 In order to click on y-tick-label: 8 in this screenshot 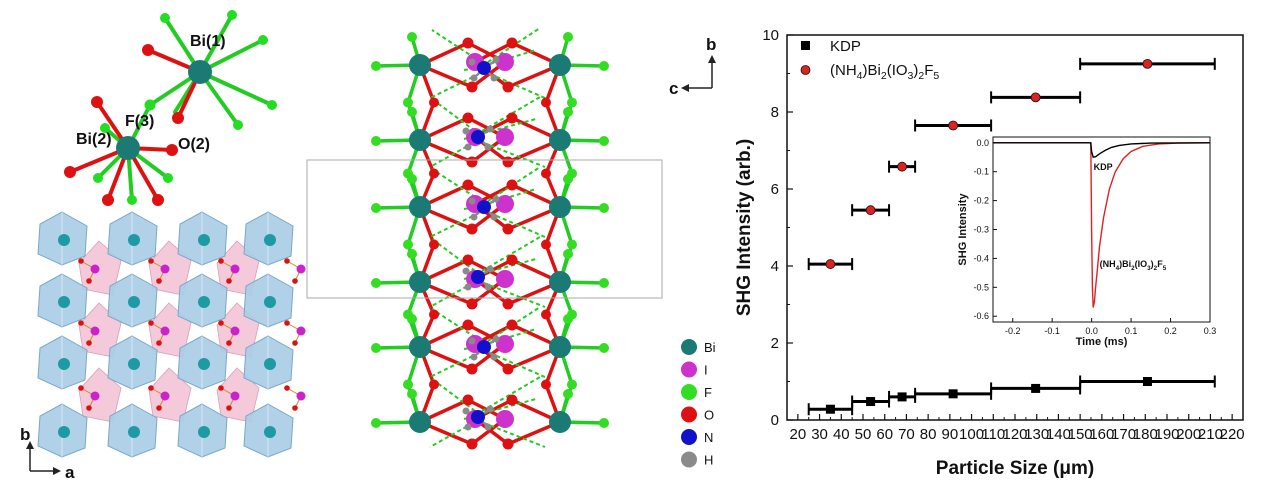, I will do `click(775, 112)`.